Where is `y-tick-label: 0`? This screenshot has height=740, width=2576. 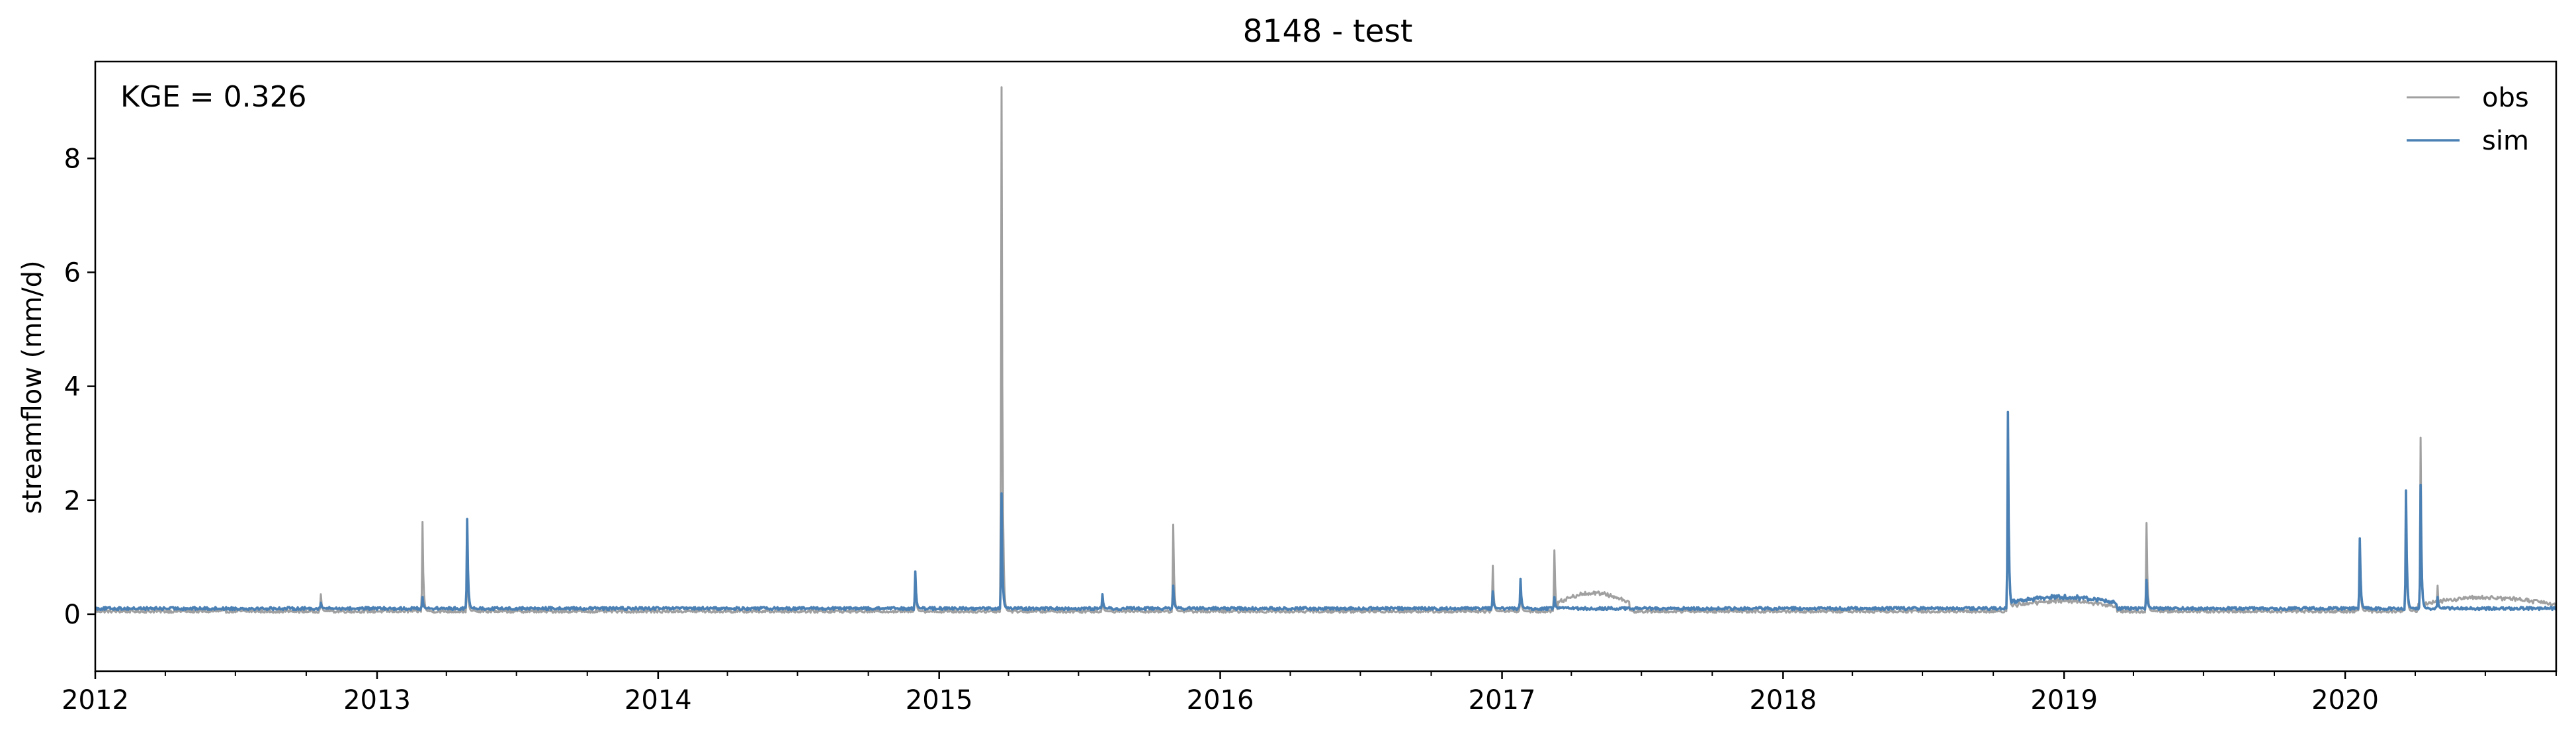 y-tick-label: 0 is located at coordinates (72, 615).